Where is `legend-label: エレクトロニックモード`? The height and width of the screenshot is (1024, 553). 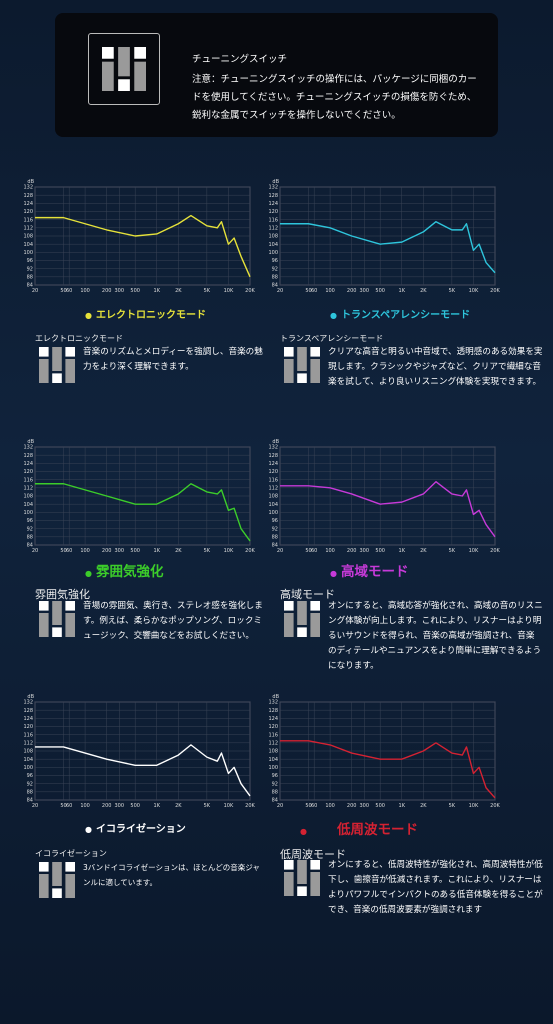 legend-label: エレクトロニックモード is located at coordinates (150, 315).